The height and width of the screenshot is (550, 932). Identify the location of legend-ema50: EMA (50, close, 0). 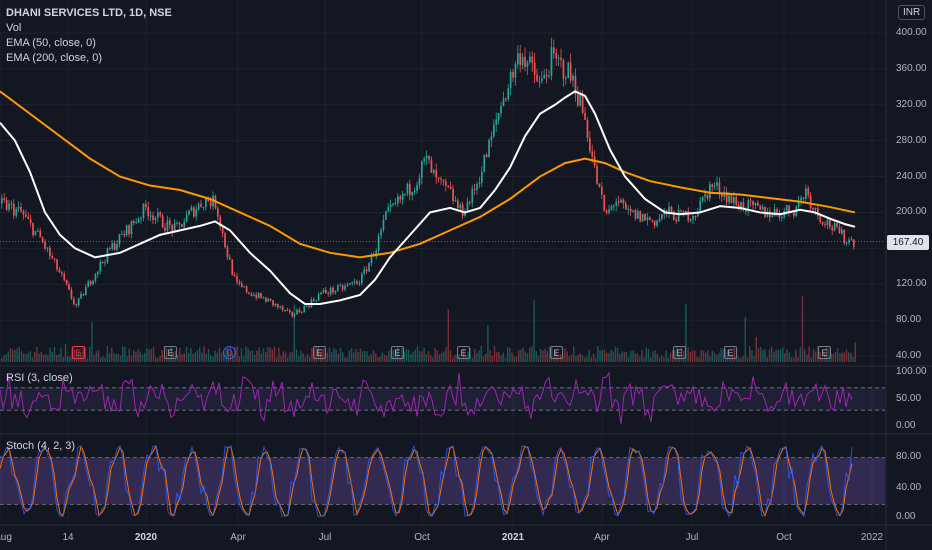
(51, 43).